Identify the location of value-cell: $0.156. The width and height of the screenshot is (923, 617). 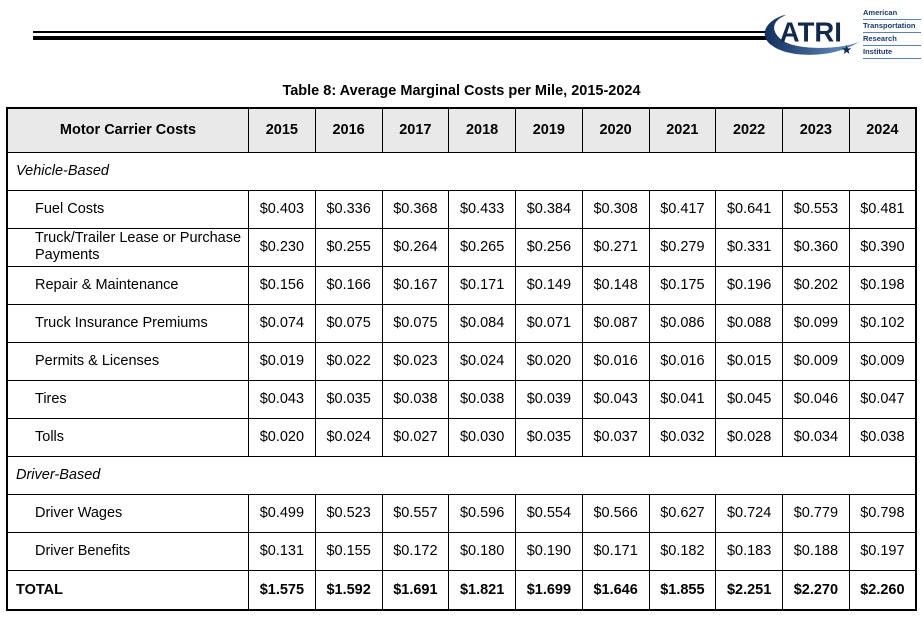
(282, 285).